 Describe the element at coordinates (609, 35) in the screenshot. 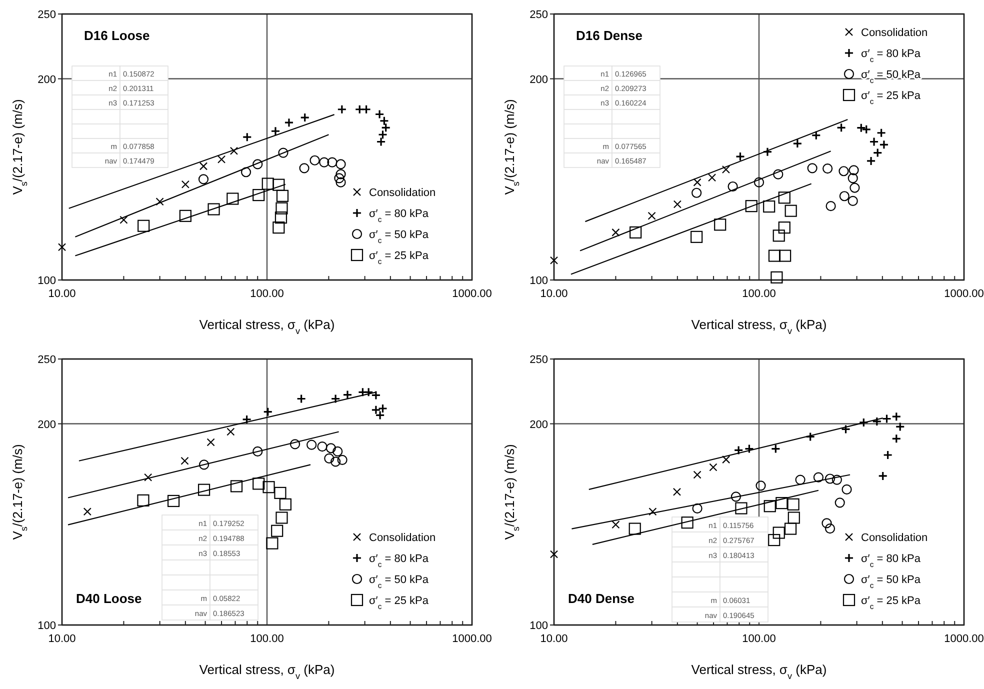

I see `text: D16 Dense` at that location.